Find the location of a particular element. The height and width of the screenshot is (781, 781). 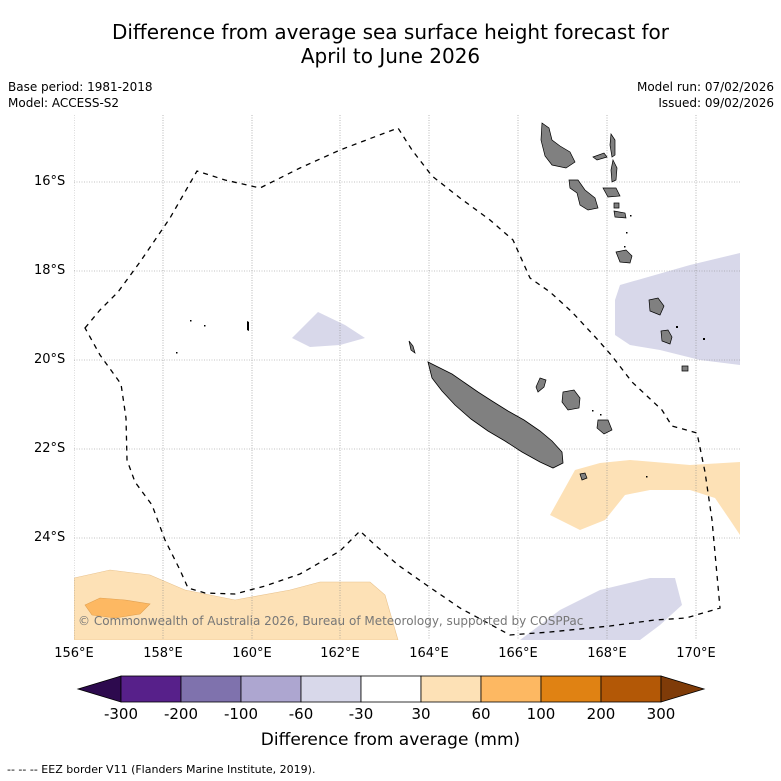

colorbar-title: Difference from average (mm) is located at coordinates (390, 740).